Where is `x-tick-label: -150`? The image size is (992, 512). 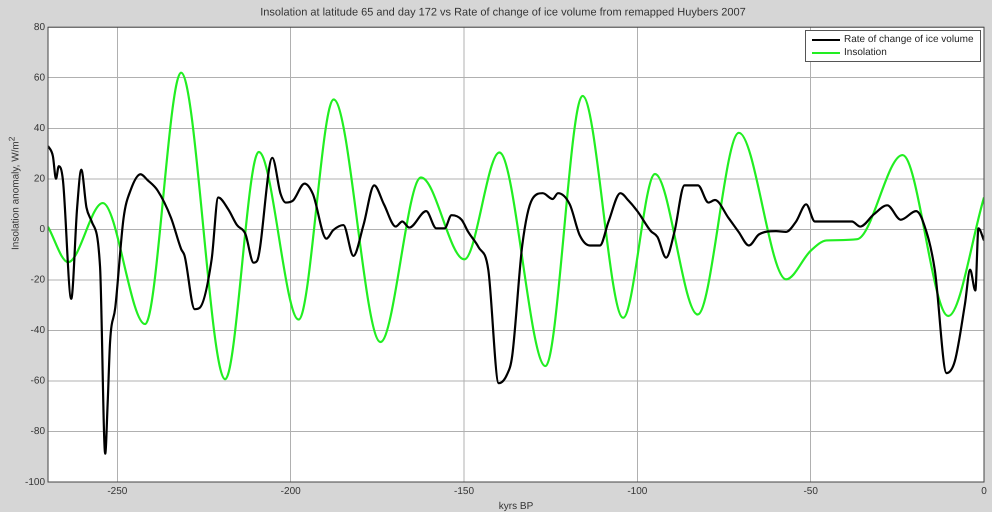 x-tick-label: -150 is located at coordinates (464, 491).